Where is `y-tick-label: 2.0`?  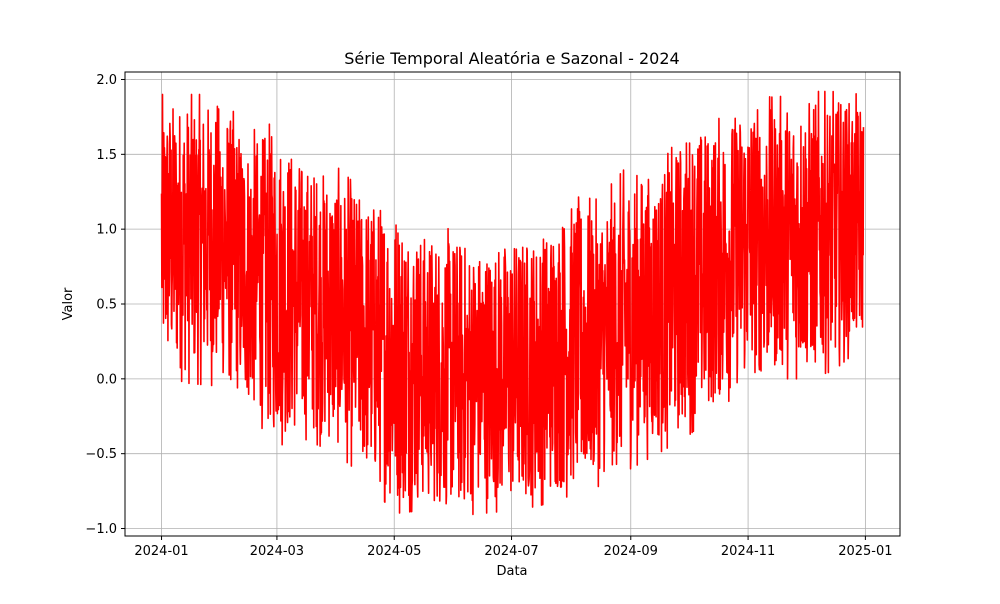 y-tick-label: 2.0 is located at coordinates (106, 80).